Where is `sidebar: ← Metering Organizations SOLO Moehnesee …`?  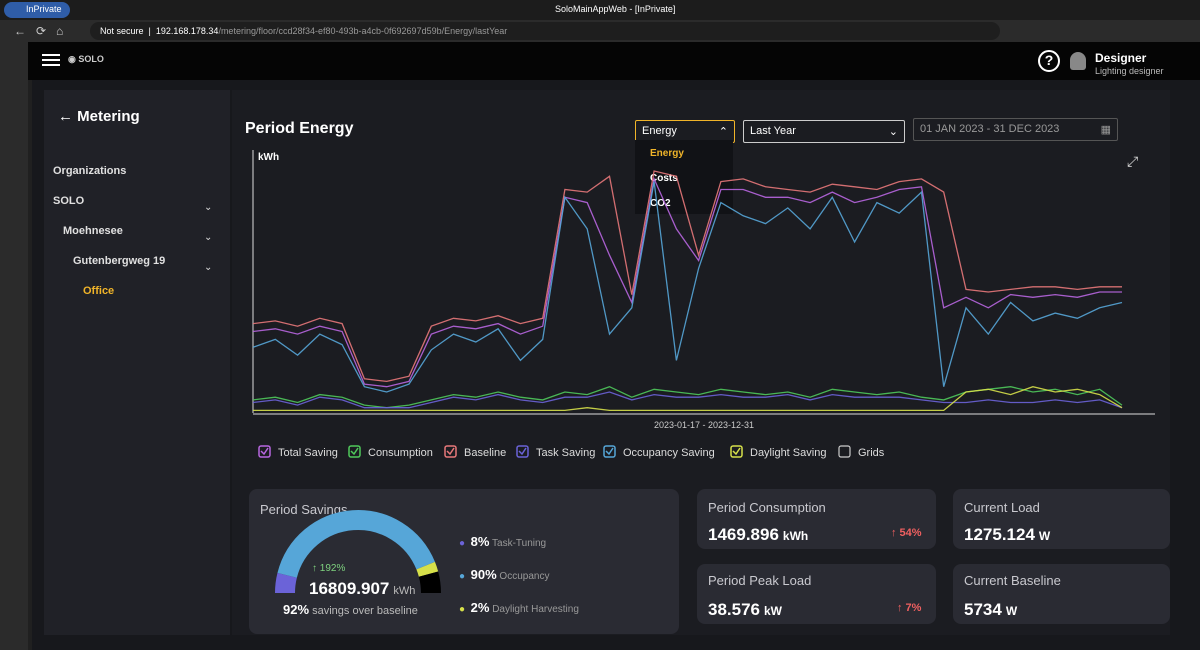 sidebar: ← Metering Organizations SOLO Moehnesee … is located at coordinates (137, 362).